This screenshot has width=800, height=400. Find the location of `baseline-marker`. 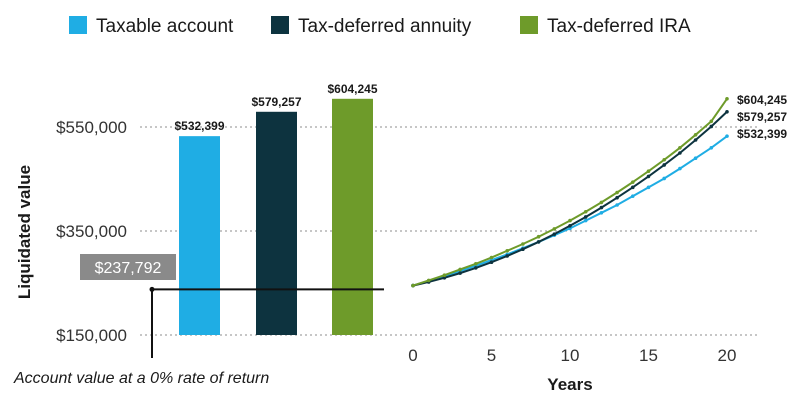

baseline-marker is located at coordinates (152, 289).